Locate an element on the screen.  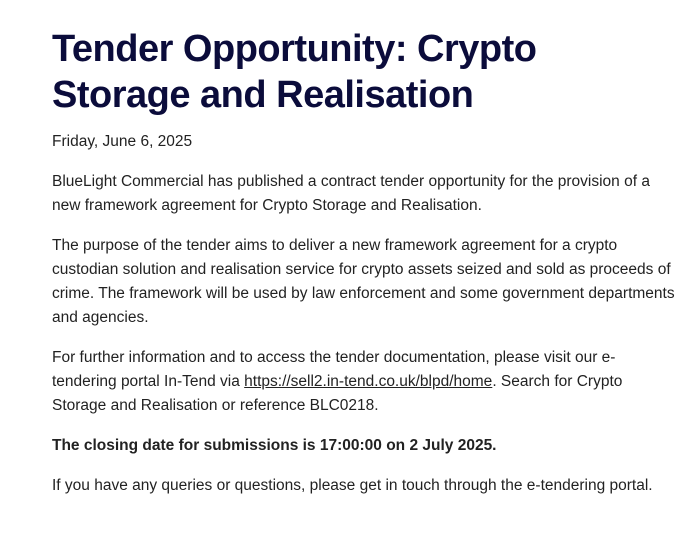
publish-date: Friday, June 6, 2025 is located at coordinates (122, 141).